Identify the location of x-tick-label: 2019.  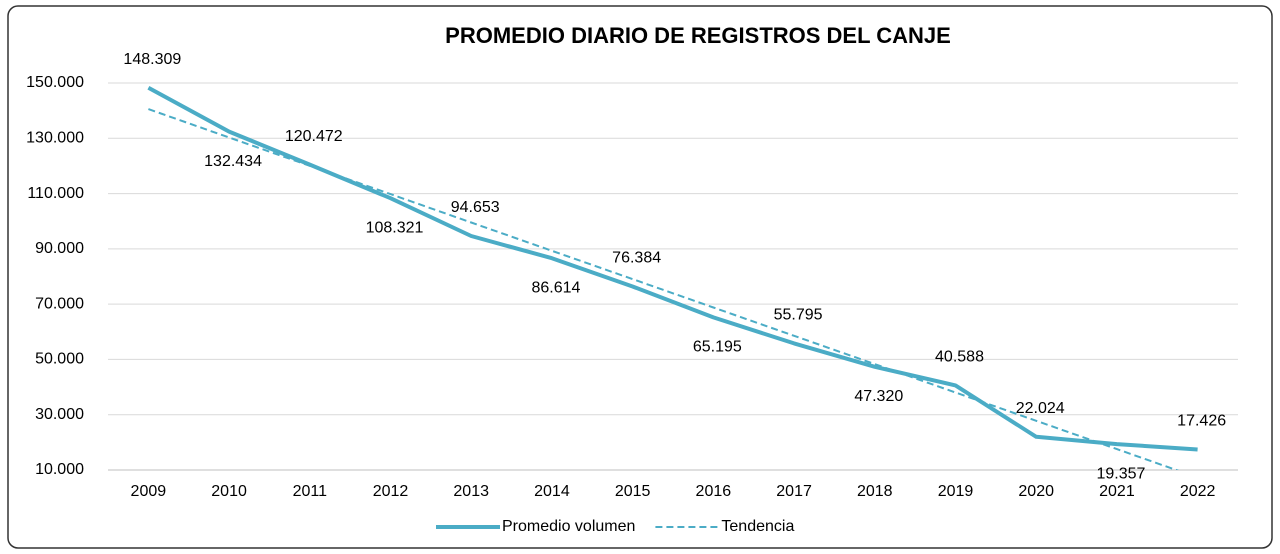
(956, 491).